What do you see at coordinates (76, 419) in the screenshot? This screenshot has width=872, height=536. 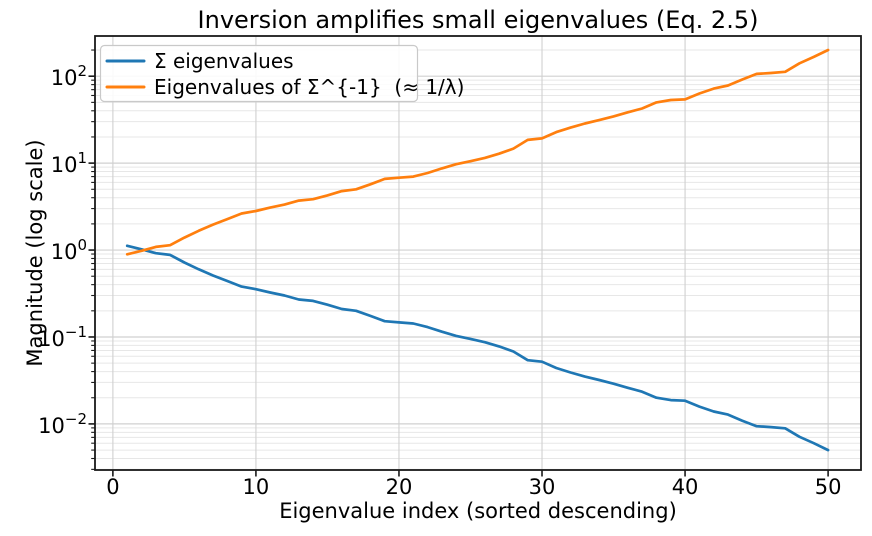 I see `y-tick-exponent: −2` at bounding box center [76, 419].